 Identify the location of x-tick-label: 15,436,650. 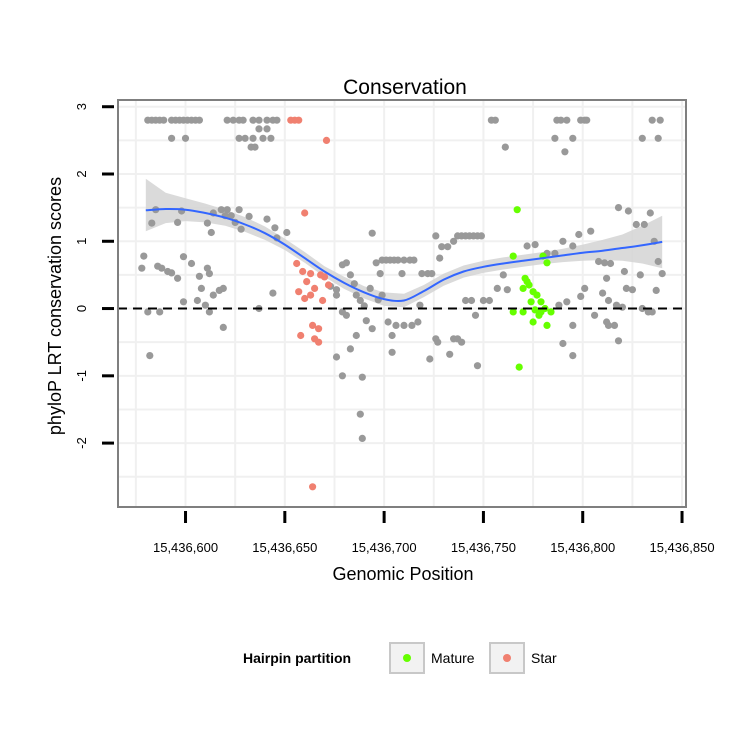
(284, 547).